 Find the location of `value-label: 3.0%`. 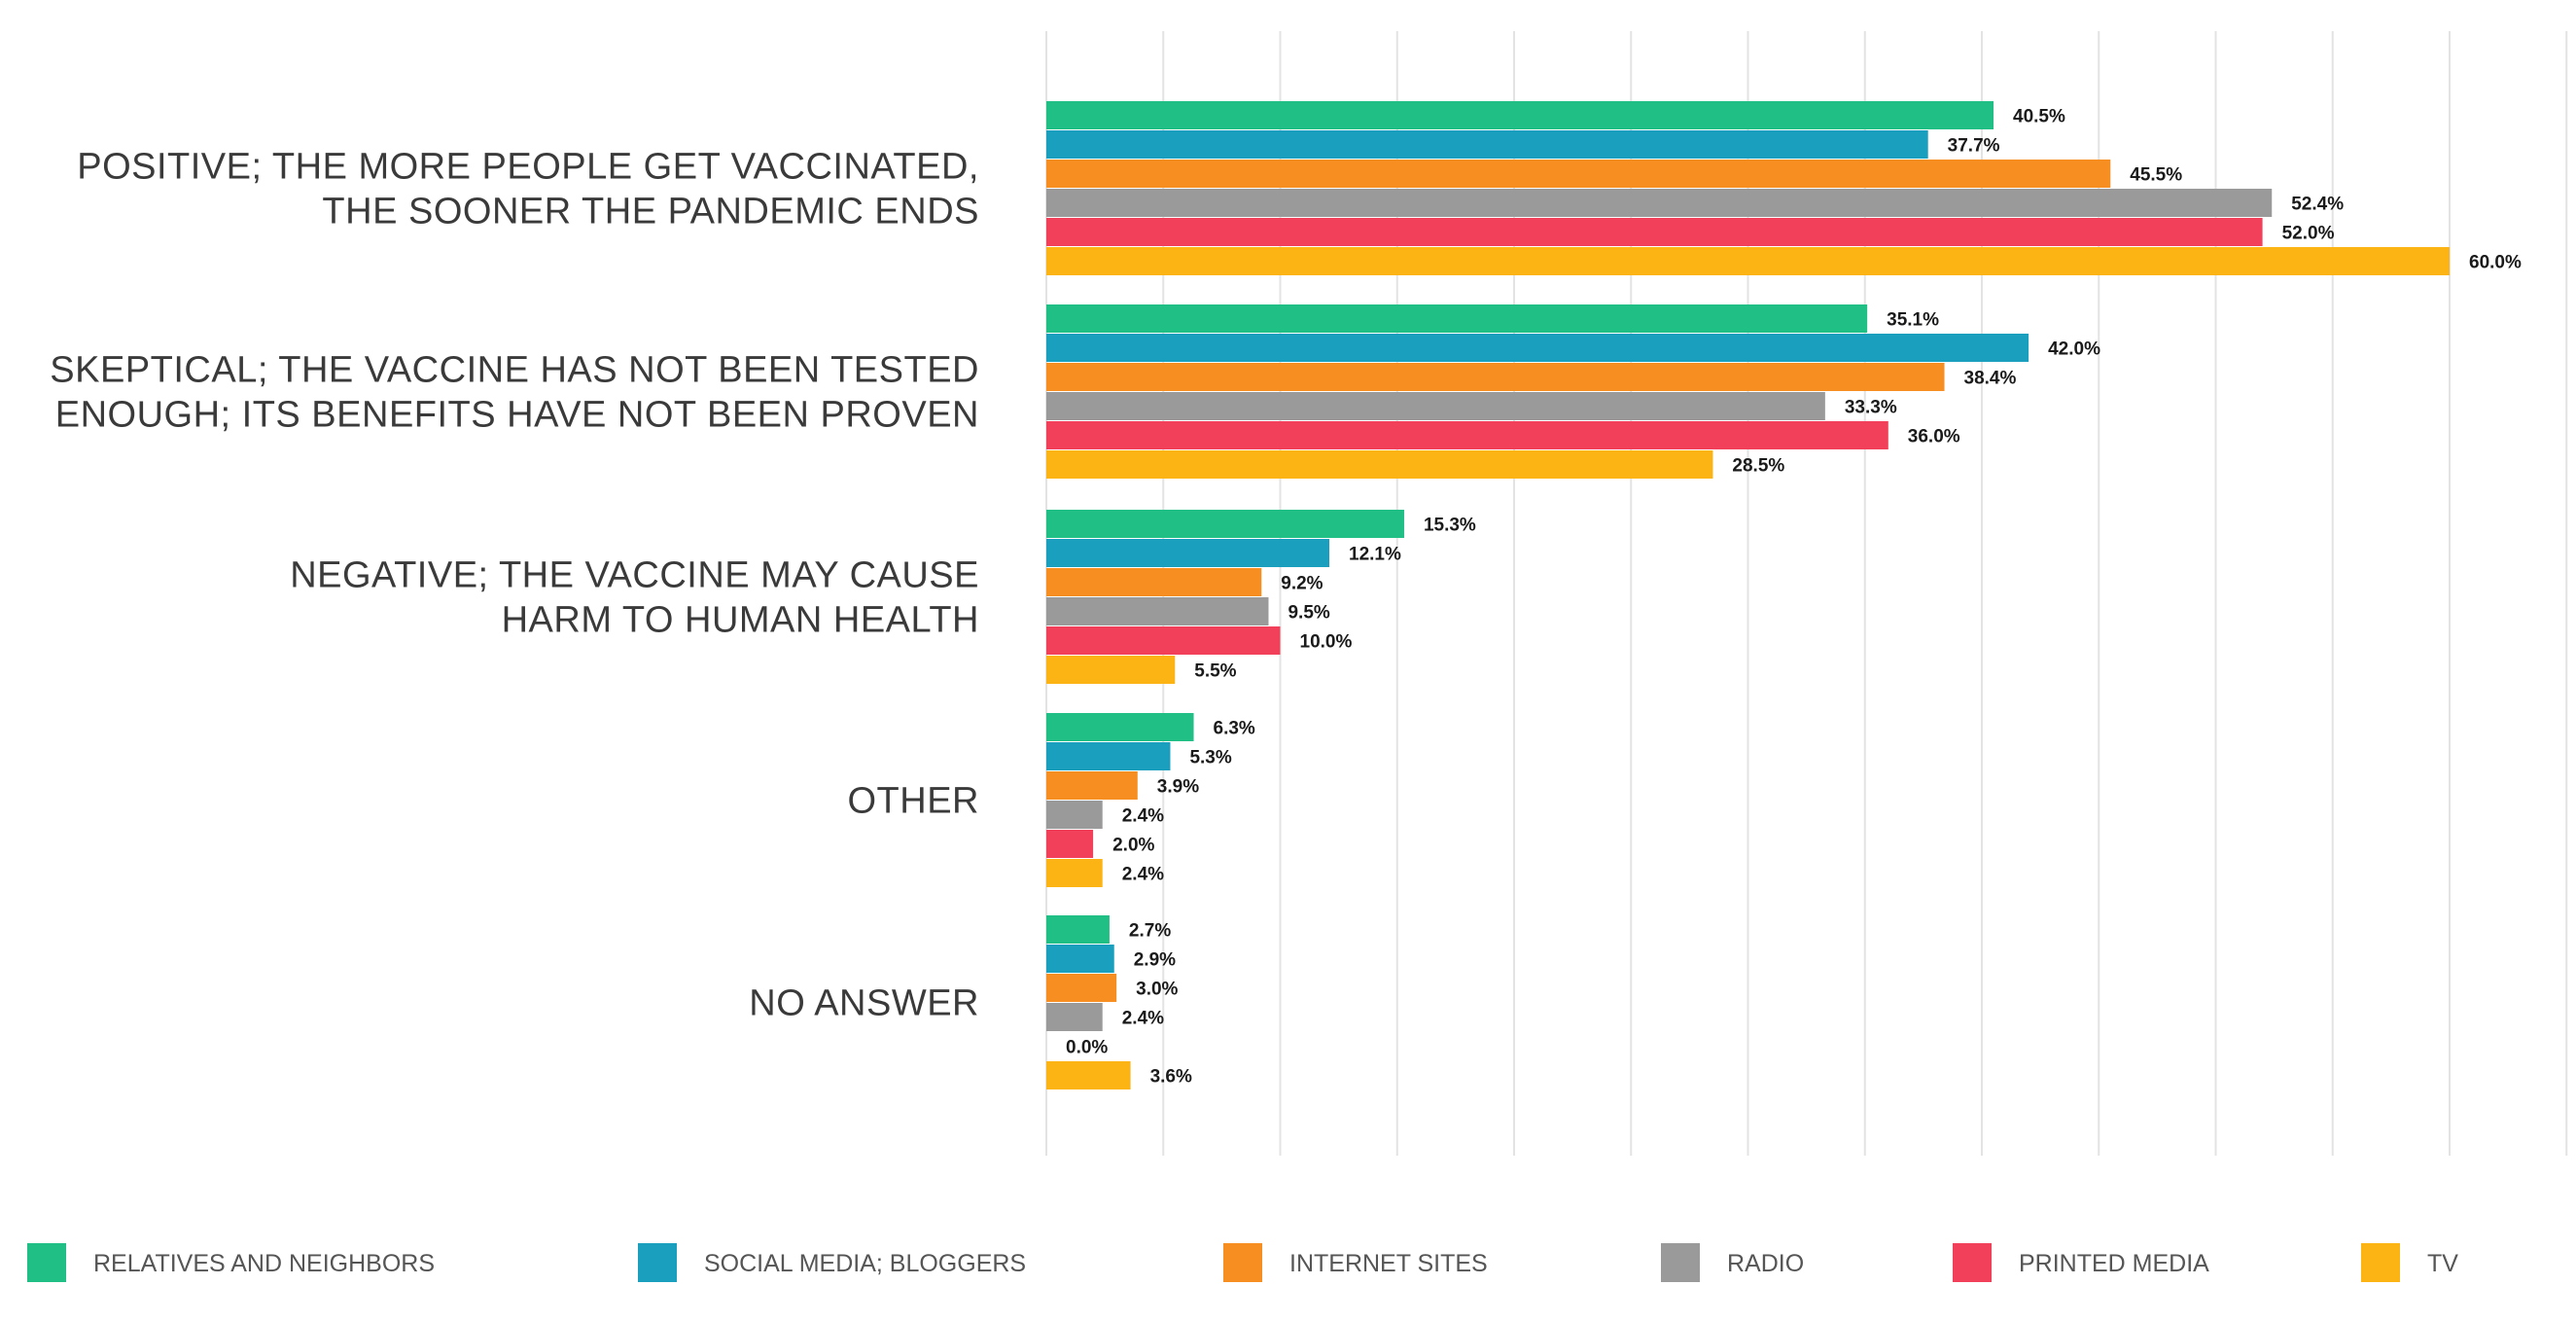

value-label: 3.0% is located at coordinates (1157, 990).